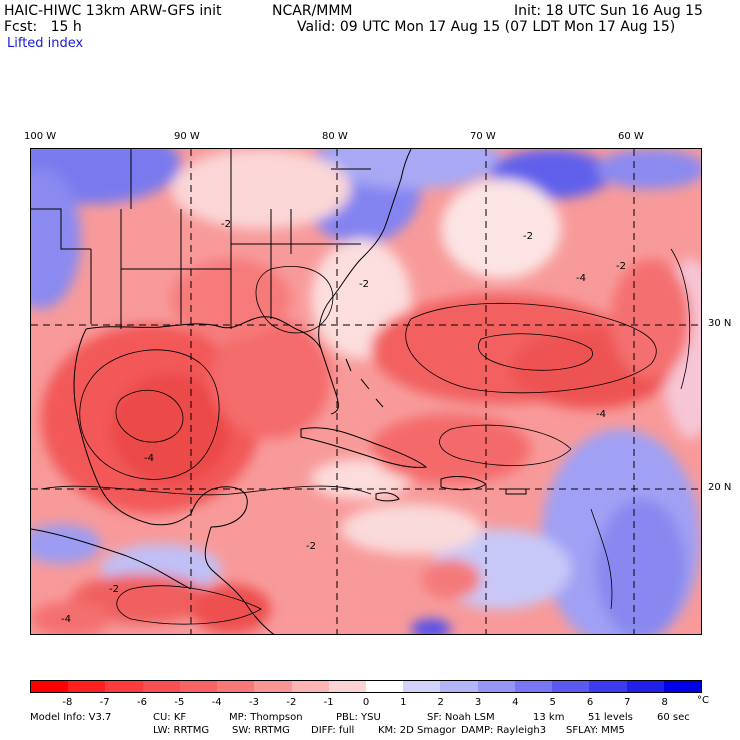 Image resolution: width=740 pixels, height=740 pixels. What do you see at coordinates (328, 702) in the screenshot?
I see `colorbar-label: -1` at bounding box center [328, 702].